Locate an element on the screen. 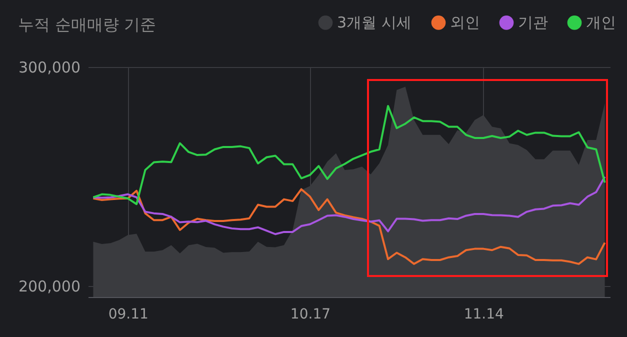  x-tick-label: 09.11 is located at coordinates (128, 314).